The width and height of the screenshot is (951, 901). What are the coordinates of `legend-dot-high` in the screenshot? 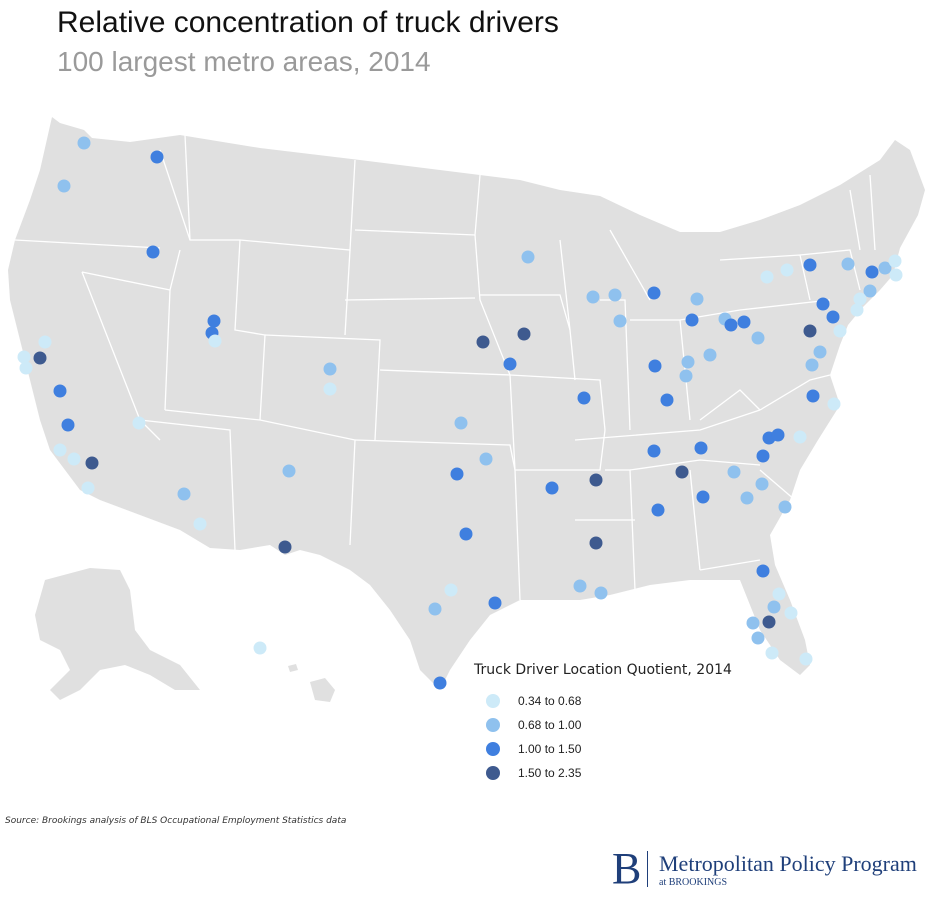 It's located at (493, 749).